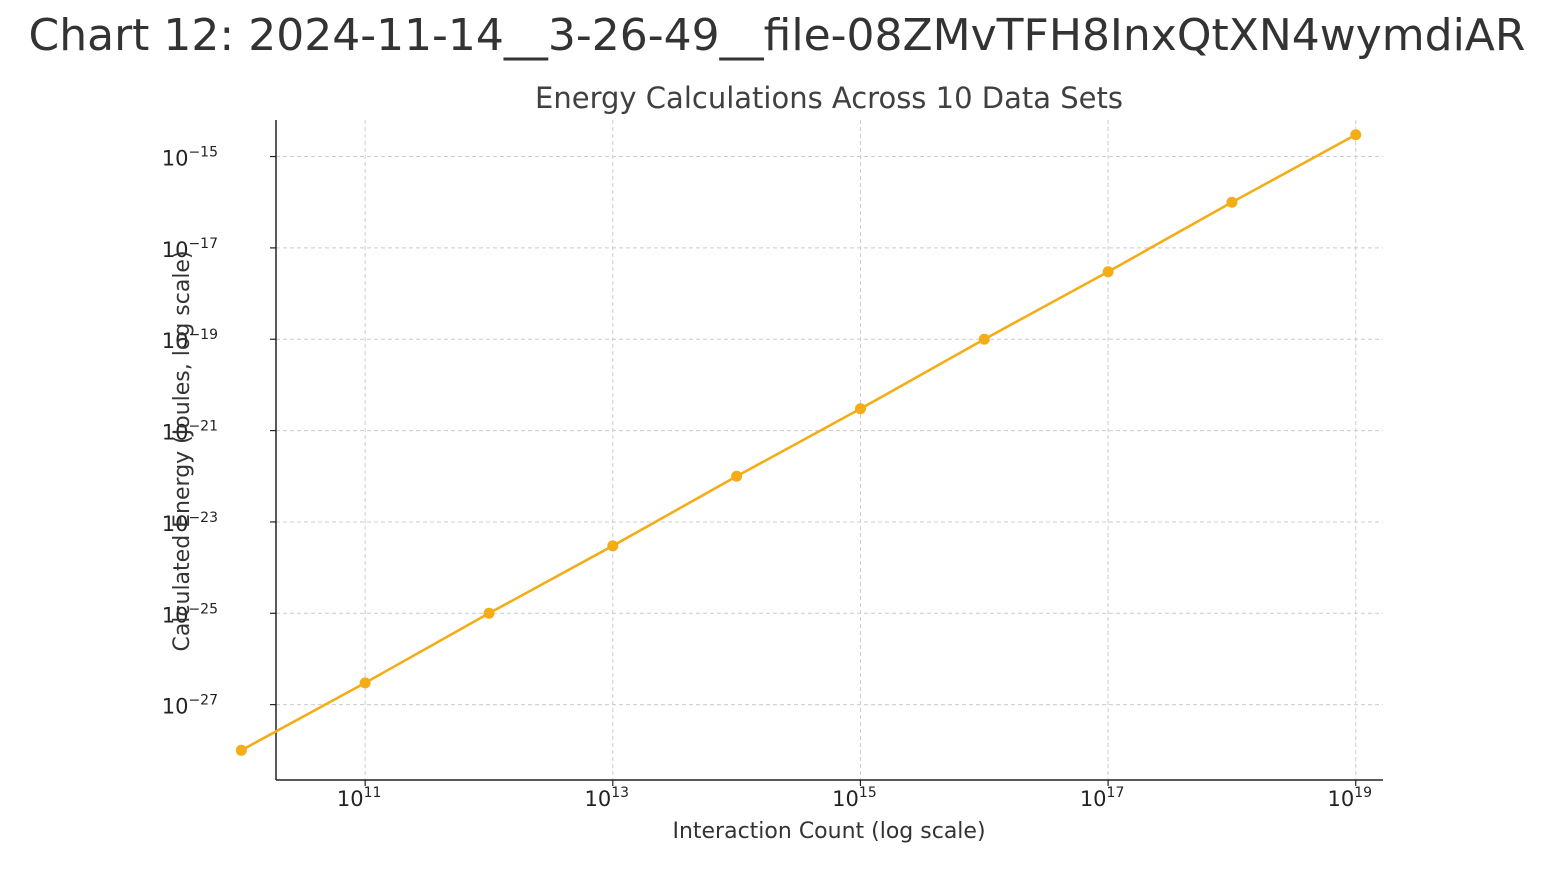 This screenshot has width=1554, height=878. Describe the element at coordinates (1349, 798) in the screenshot. I see `x-tick-label: 1019` at that location.